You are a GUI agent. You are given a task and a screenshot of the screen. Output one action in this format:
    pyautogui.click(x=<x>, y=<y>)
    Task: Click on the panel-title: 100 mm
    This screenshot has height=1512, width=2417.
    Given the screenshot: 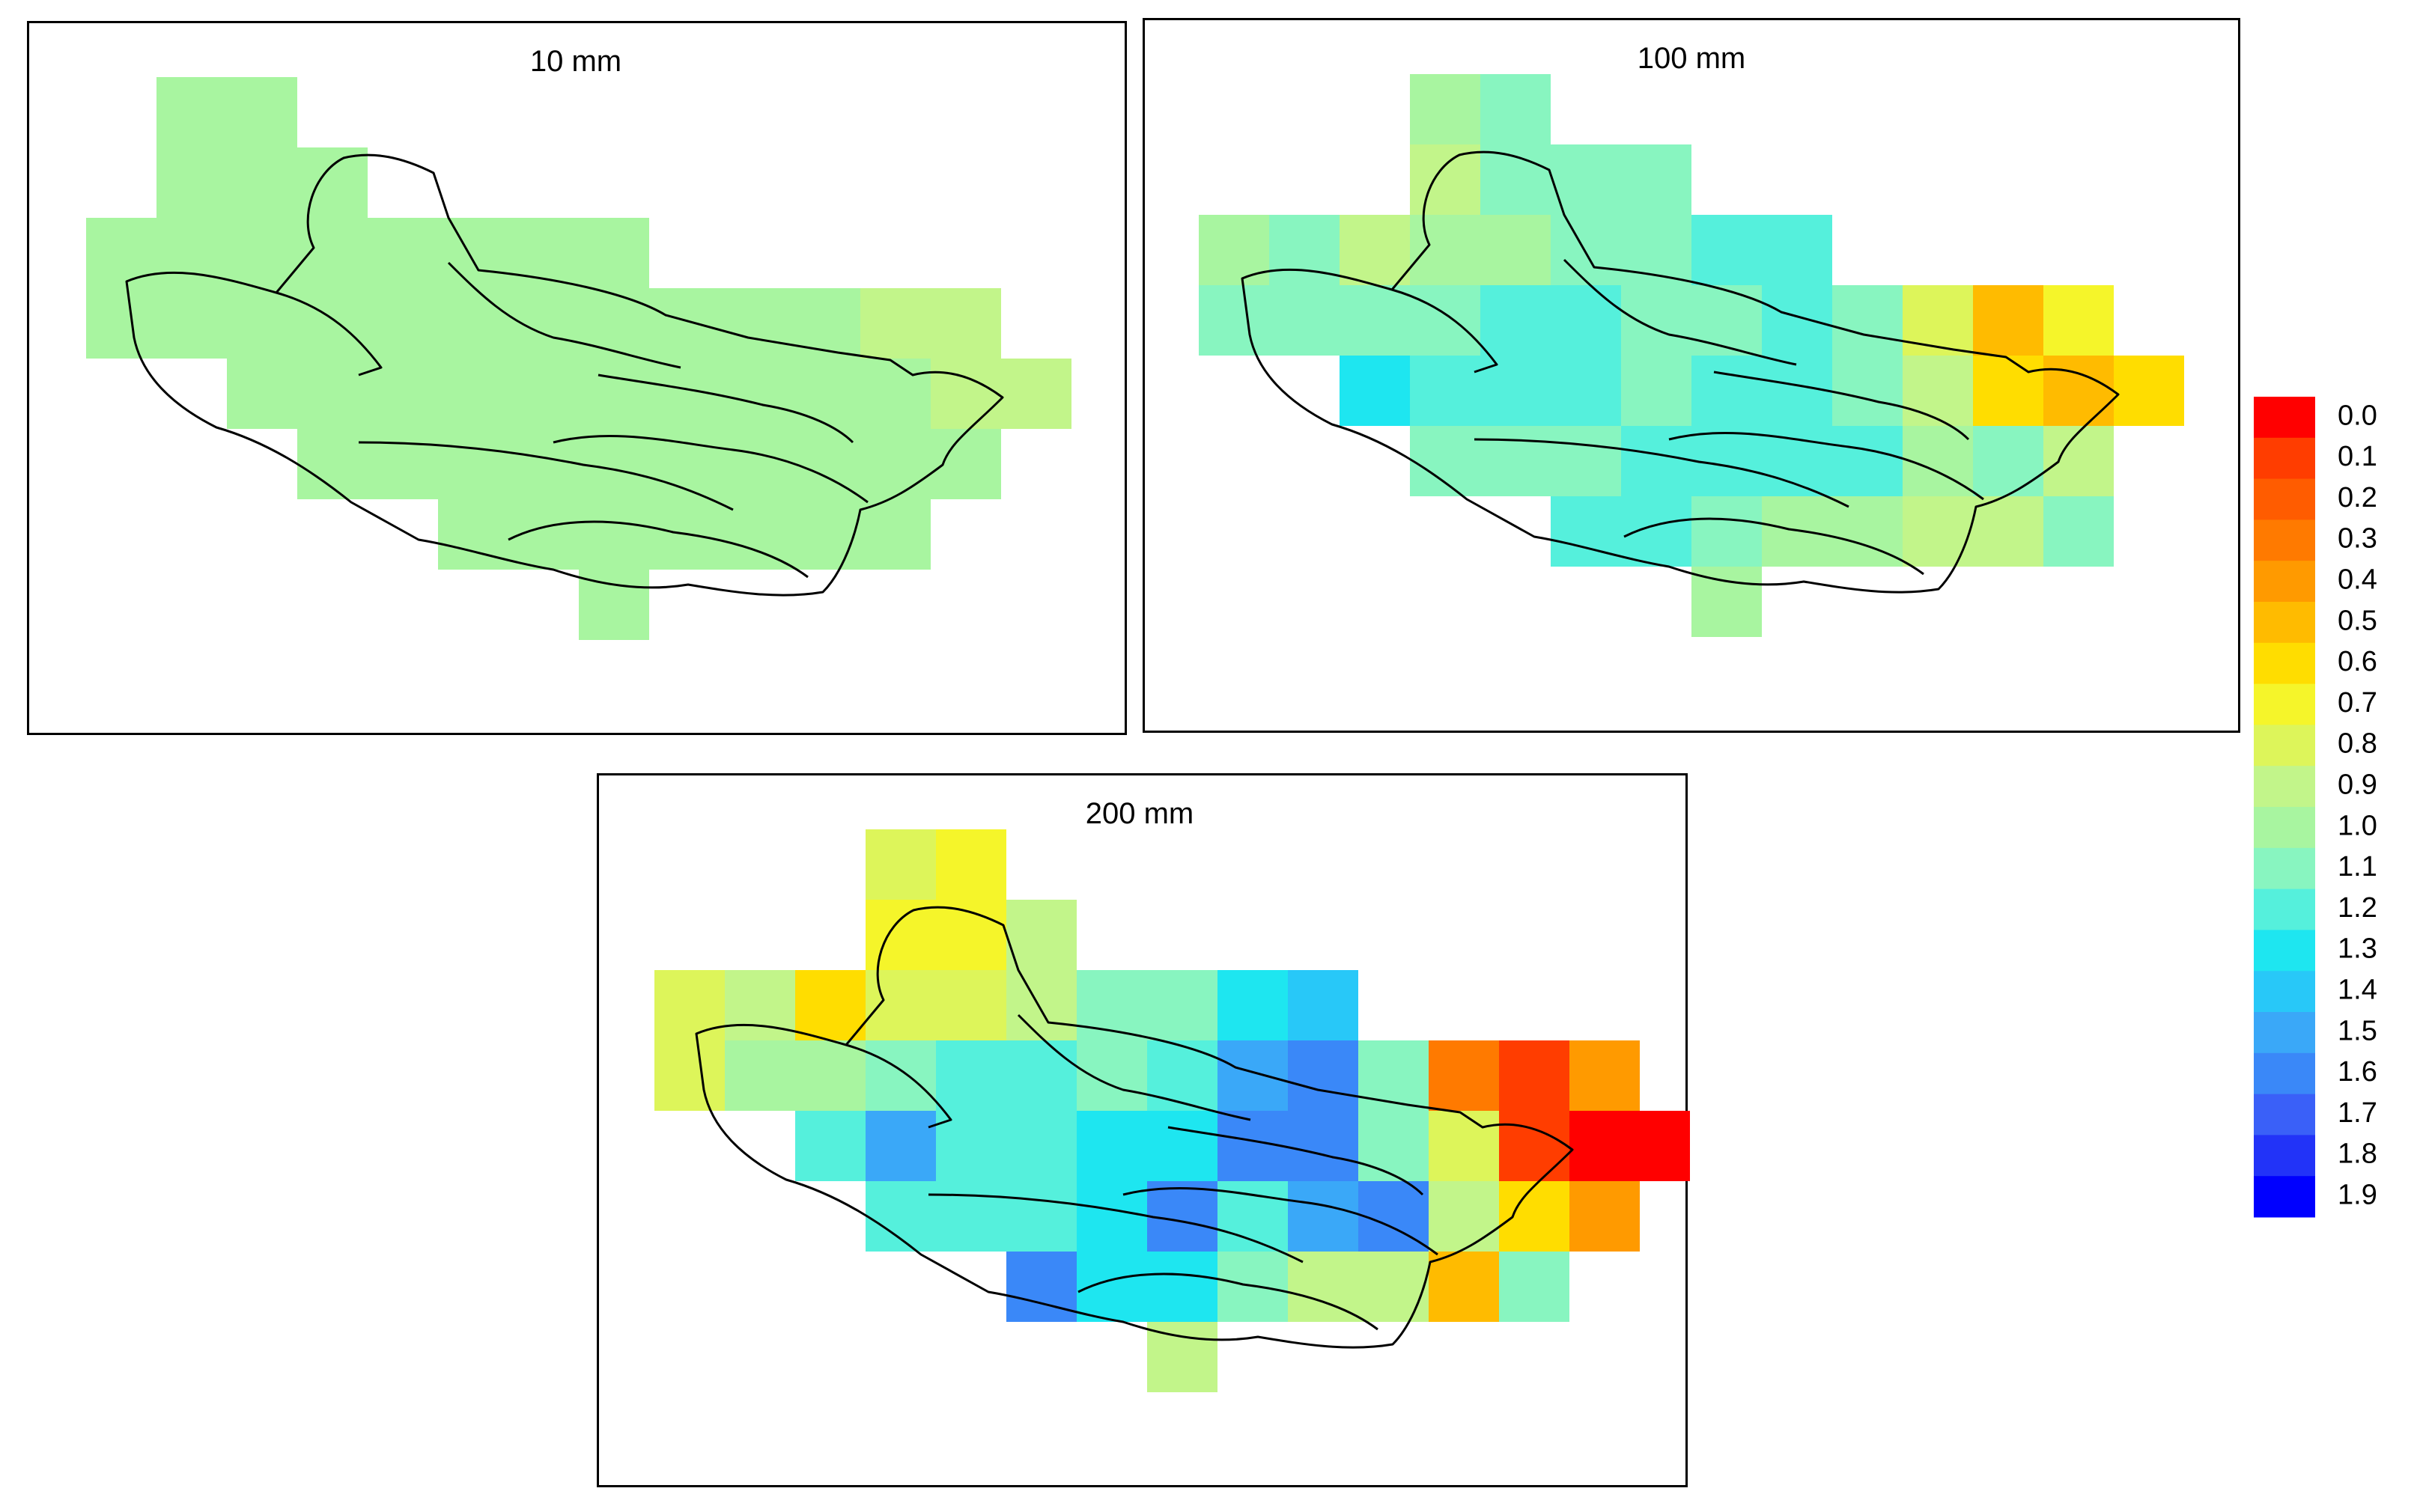 What is the action you would take?
    pyautogui.click(x=1692, y=59)
    